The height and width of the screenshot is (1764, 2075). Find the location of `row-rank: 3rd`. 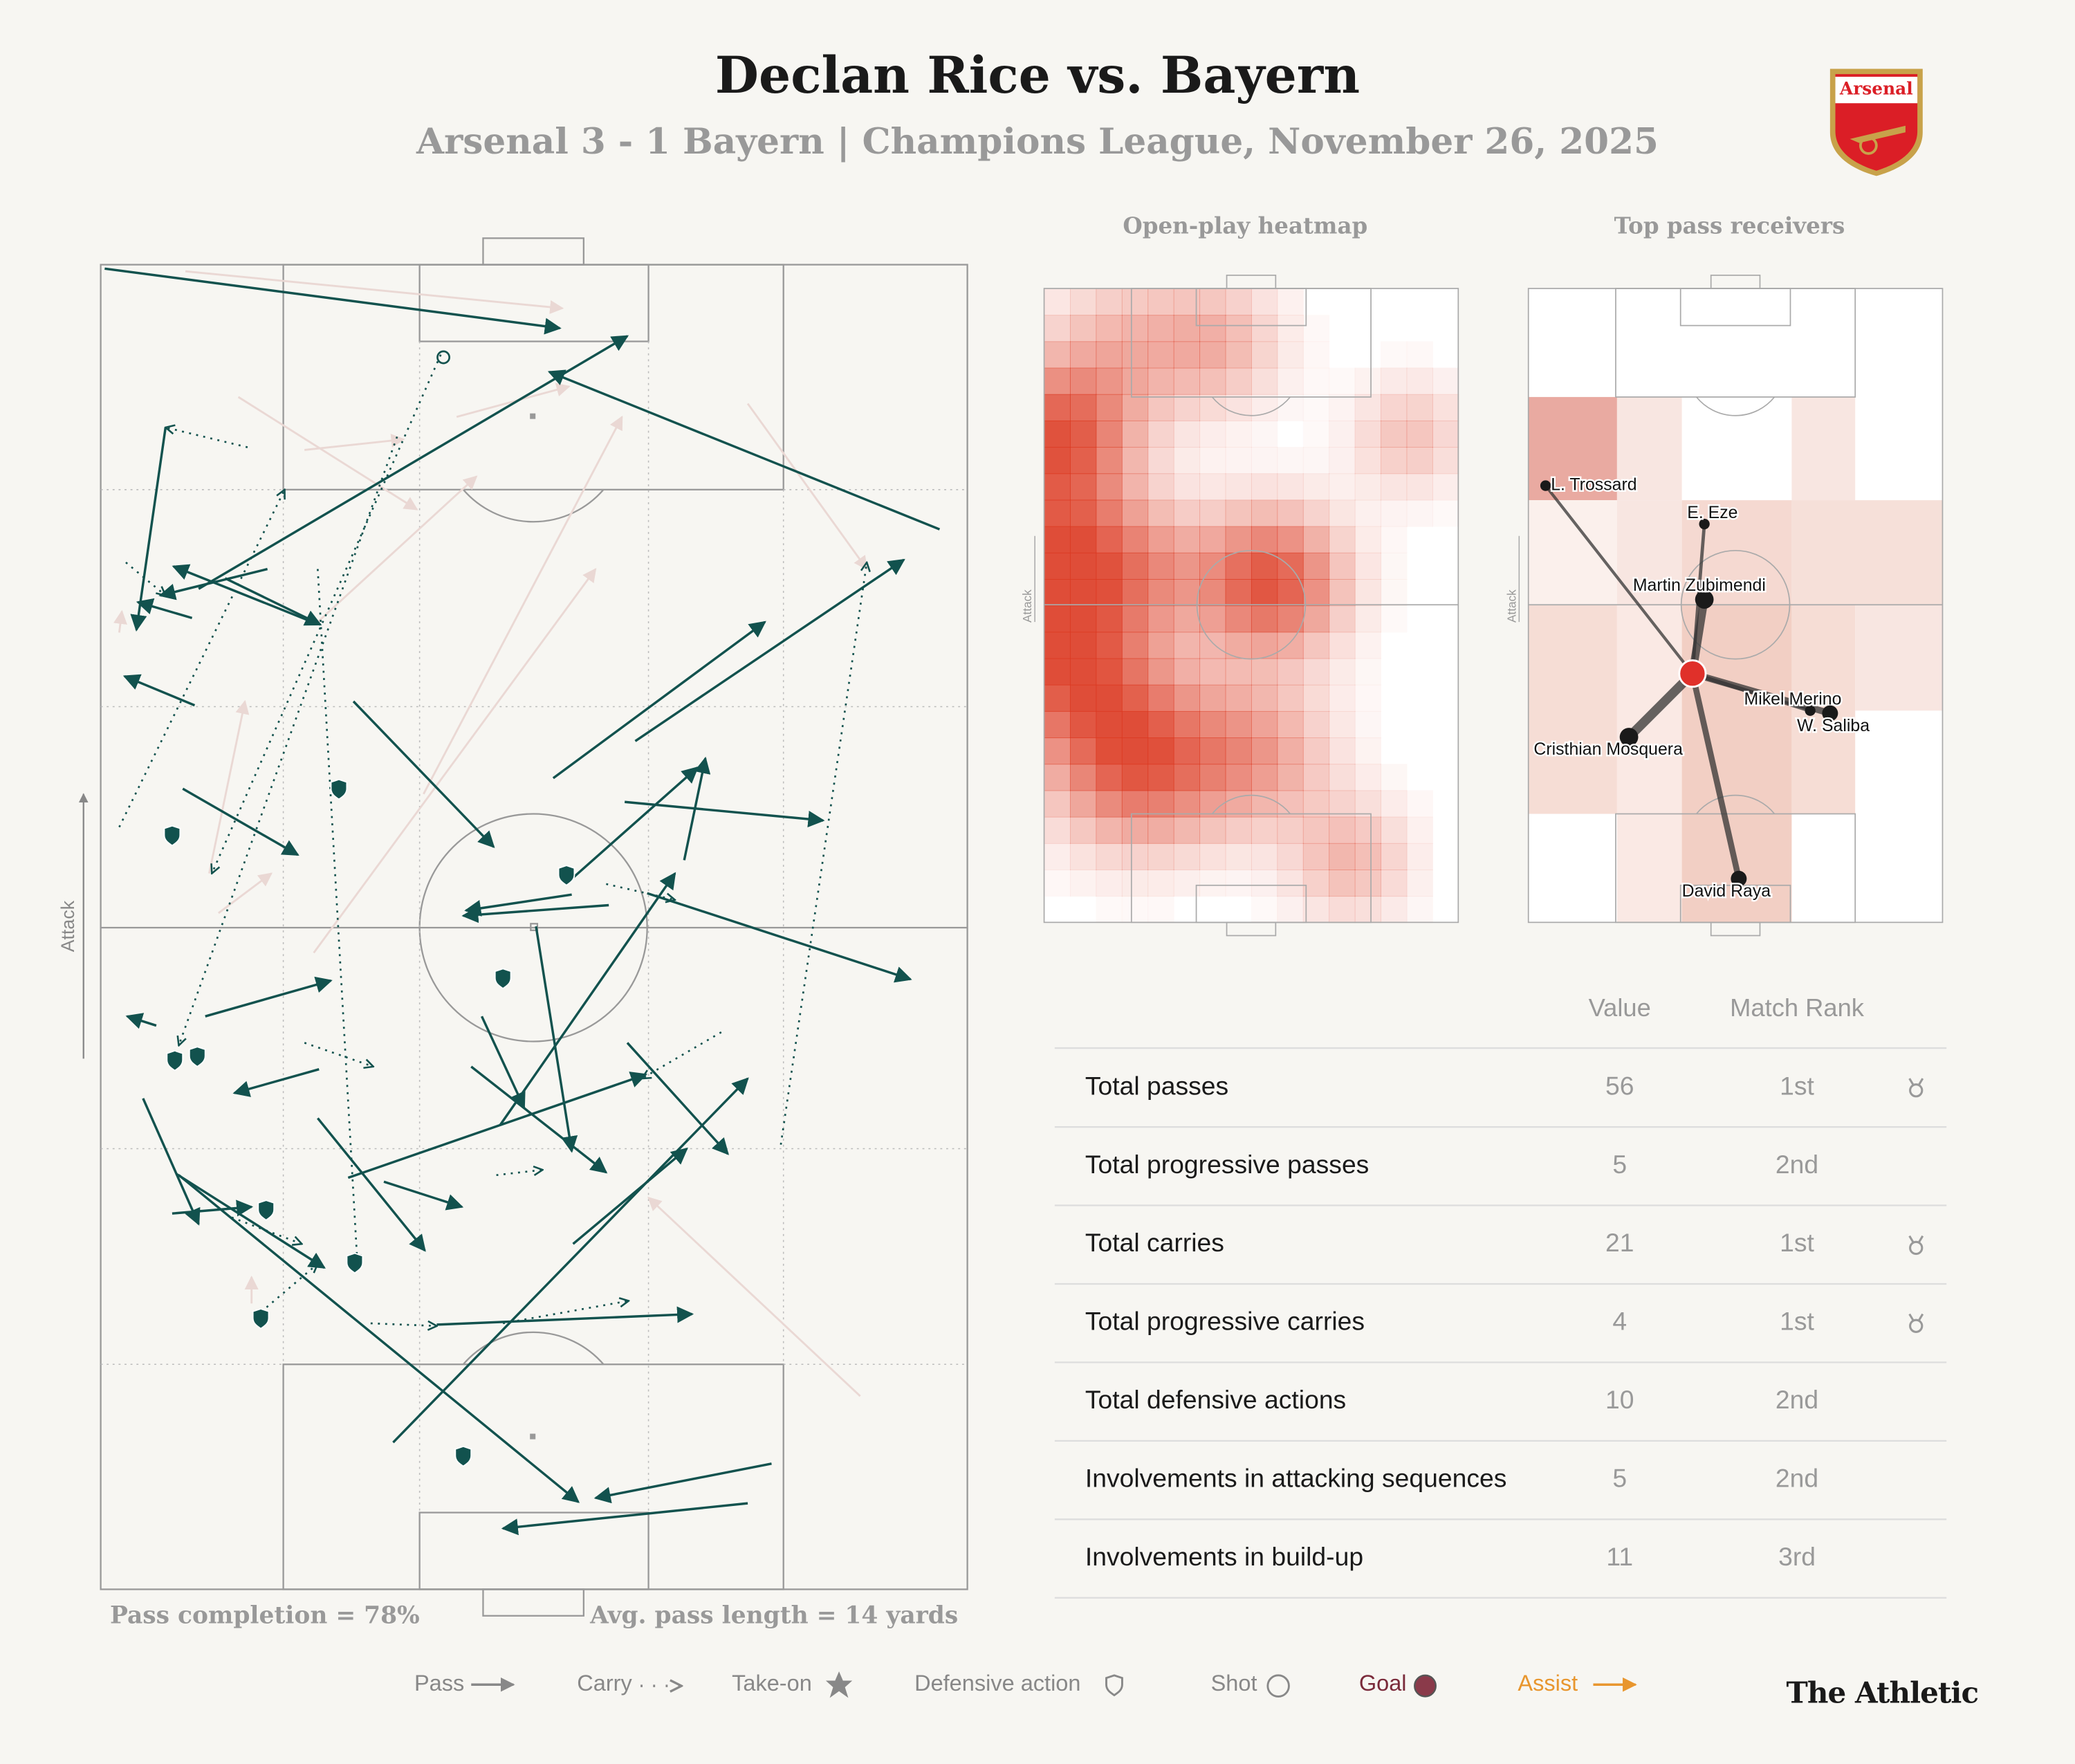

row-rank: 3rd is located at coordinates (1797, 1556).